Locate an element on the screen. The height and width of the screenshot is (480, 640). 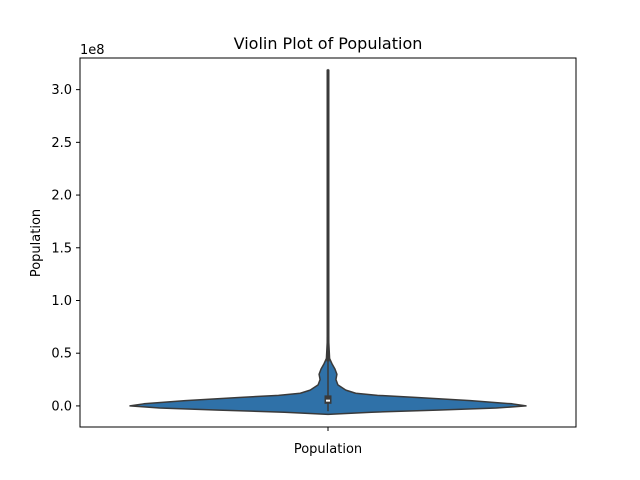
chart-title: Violin Plot of Population is located at coordinates (328, 43).